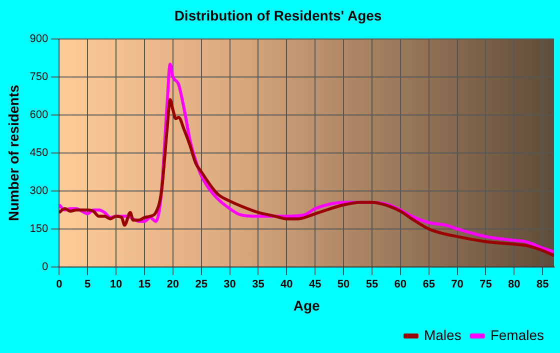 This screenshot has height=353, width=560. I want to click on legend-label: Females, so click(517, 334).